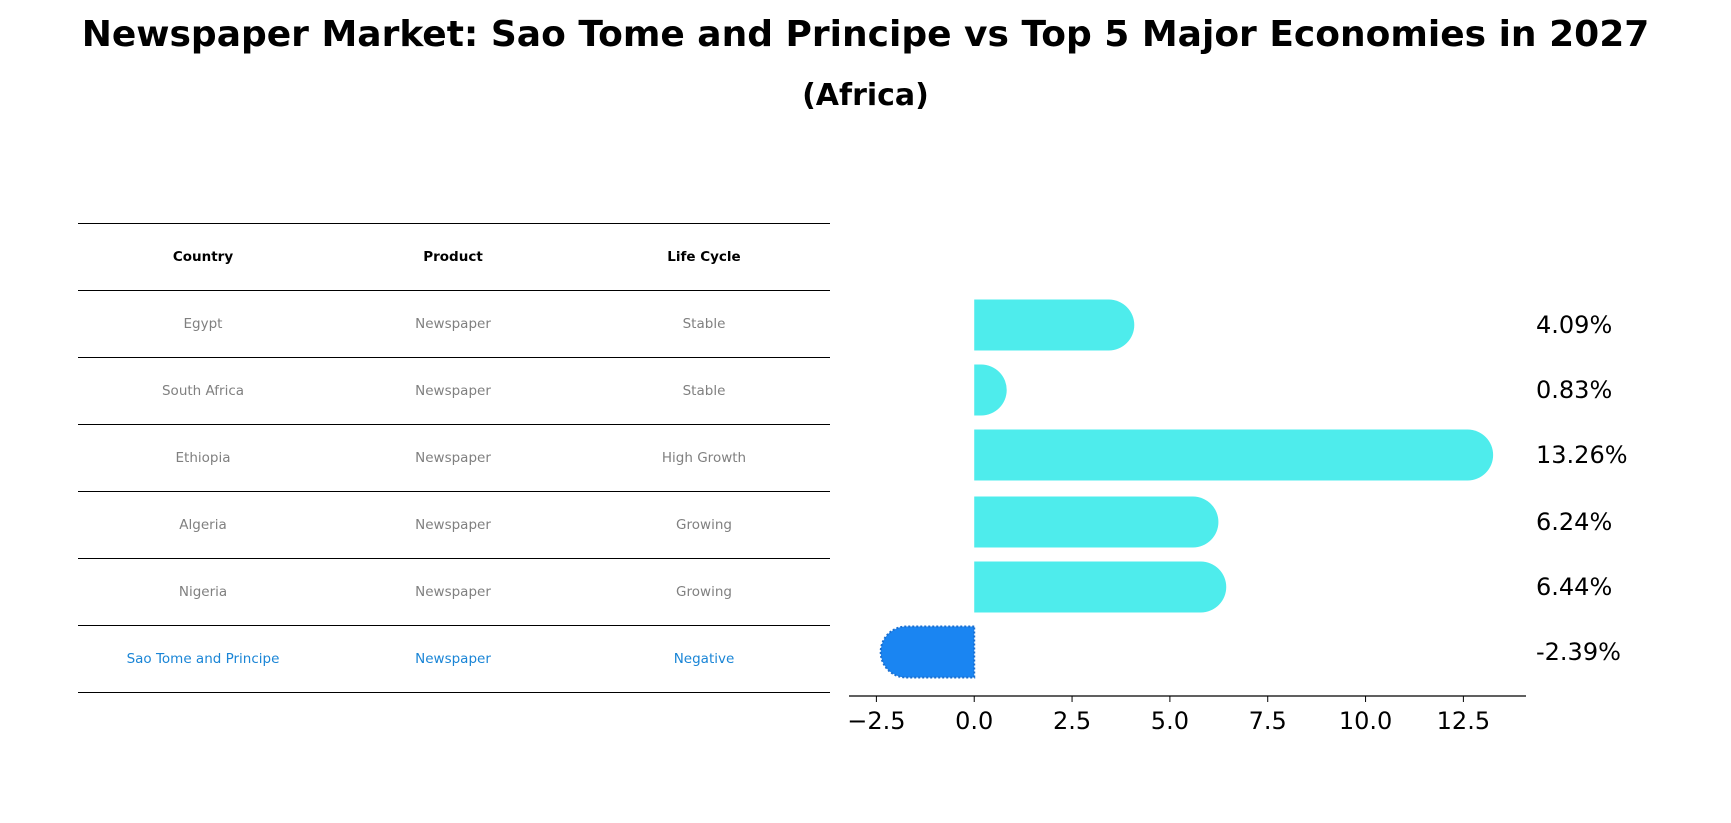 The image size is (1731, 823). What do you see at coordinates (1578, 652) in the screenshot?
I see `value-label: -2.39%` at bounding box center [1578, 652].